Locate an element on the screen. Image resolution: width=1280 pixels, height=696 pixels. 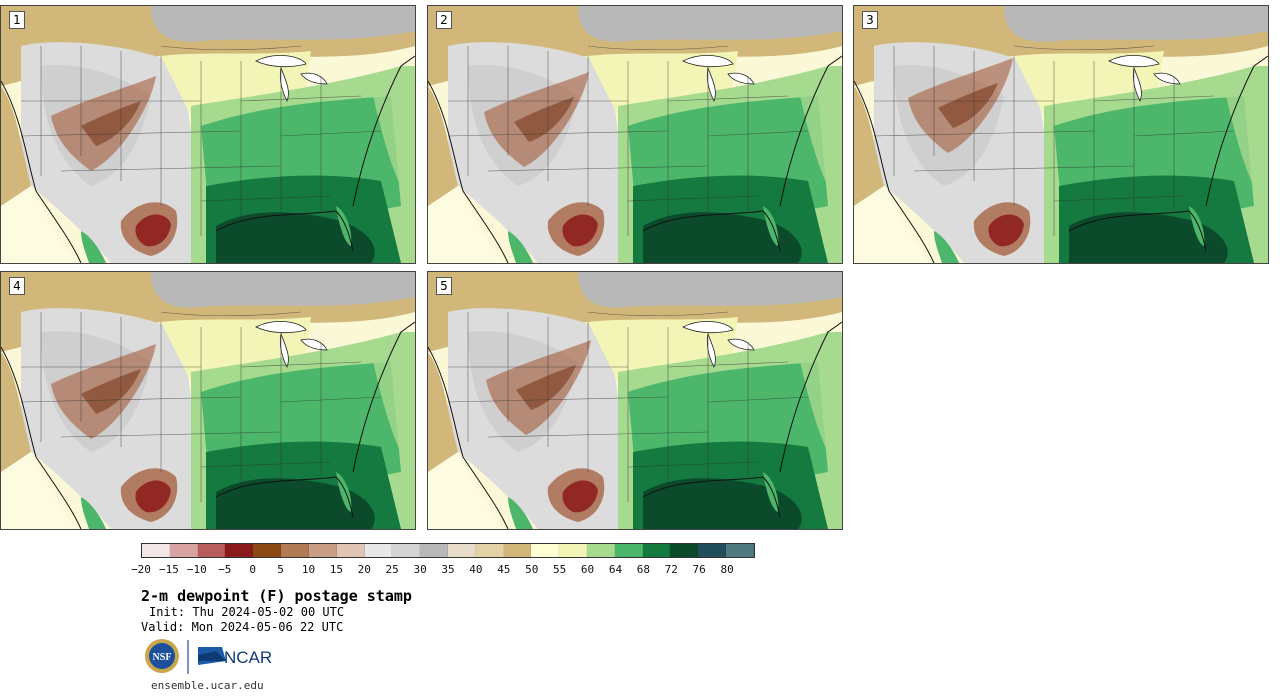
colorbar-tick-label: 76 is located at coordinates (699, 569).